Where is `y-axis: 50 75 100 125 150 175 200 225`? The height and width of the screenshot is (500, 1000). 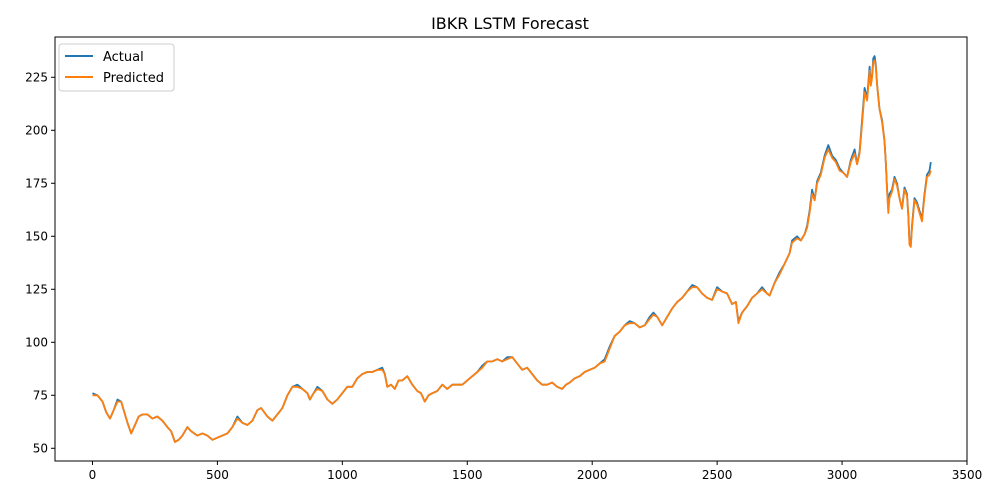
y-axis: 50 75 100 125 150 175 200 225 is located at coordinates (40, 262).